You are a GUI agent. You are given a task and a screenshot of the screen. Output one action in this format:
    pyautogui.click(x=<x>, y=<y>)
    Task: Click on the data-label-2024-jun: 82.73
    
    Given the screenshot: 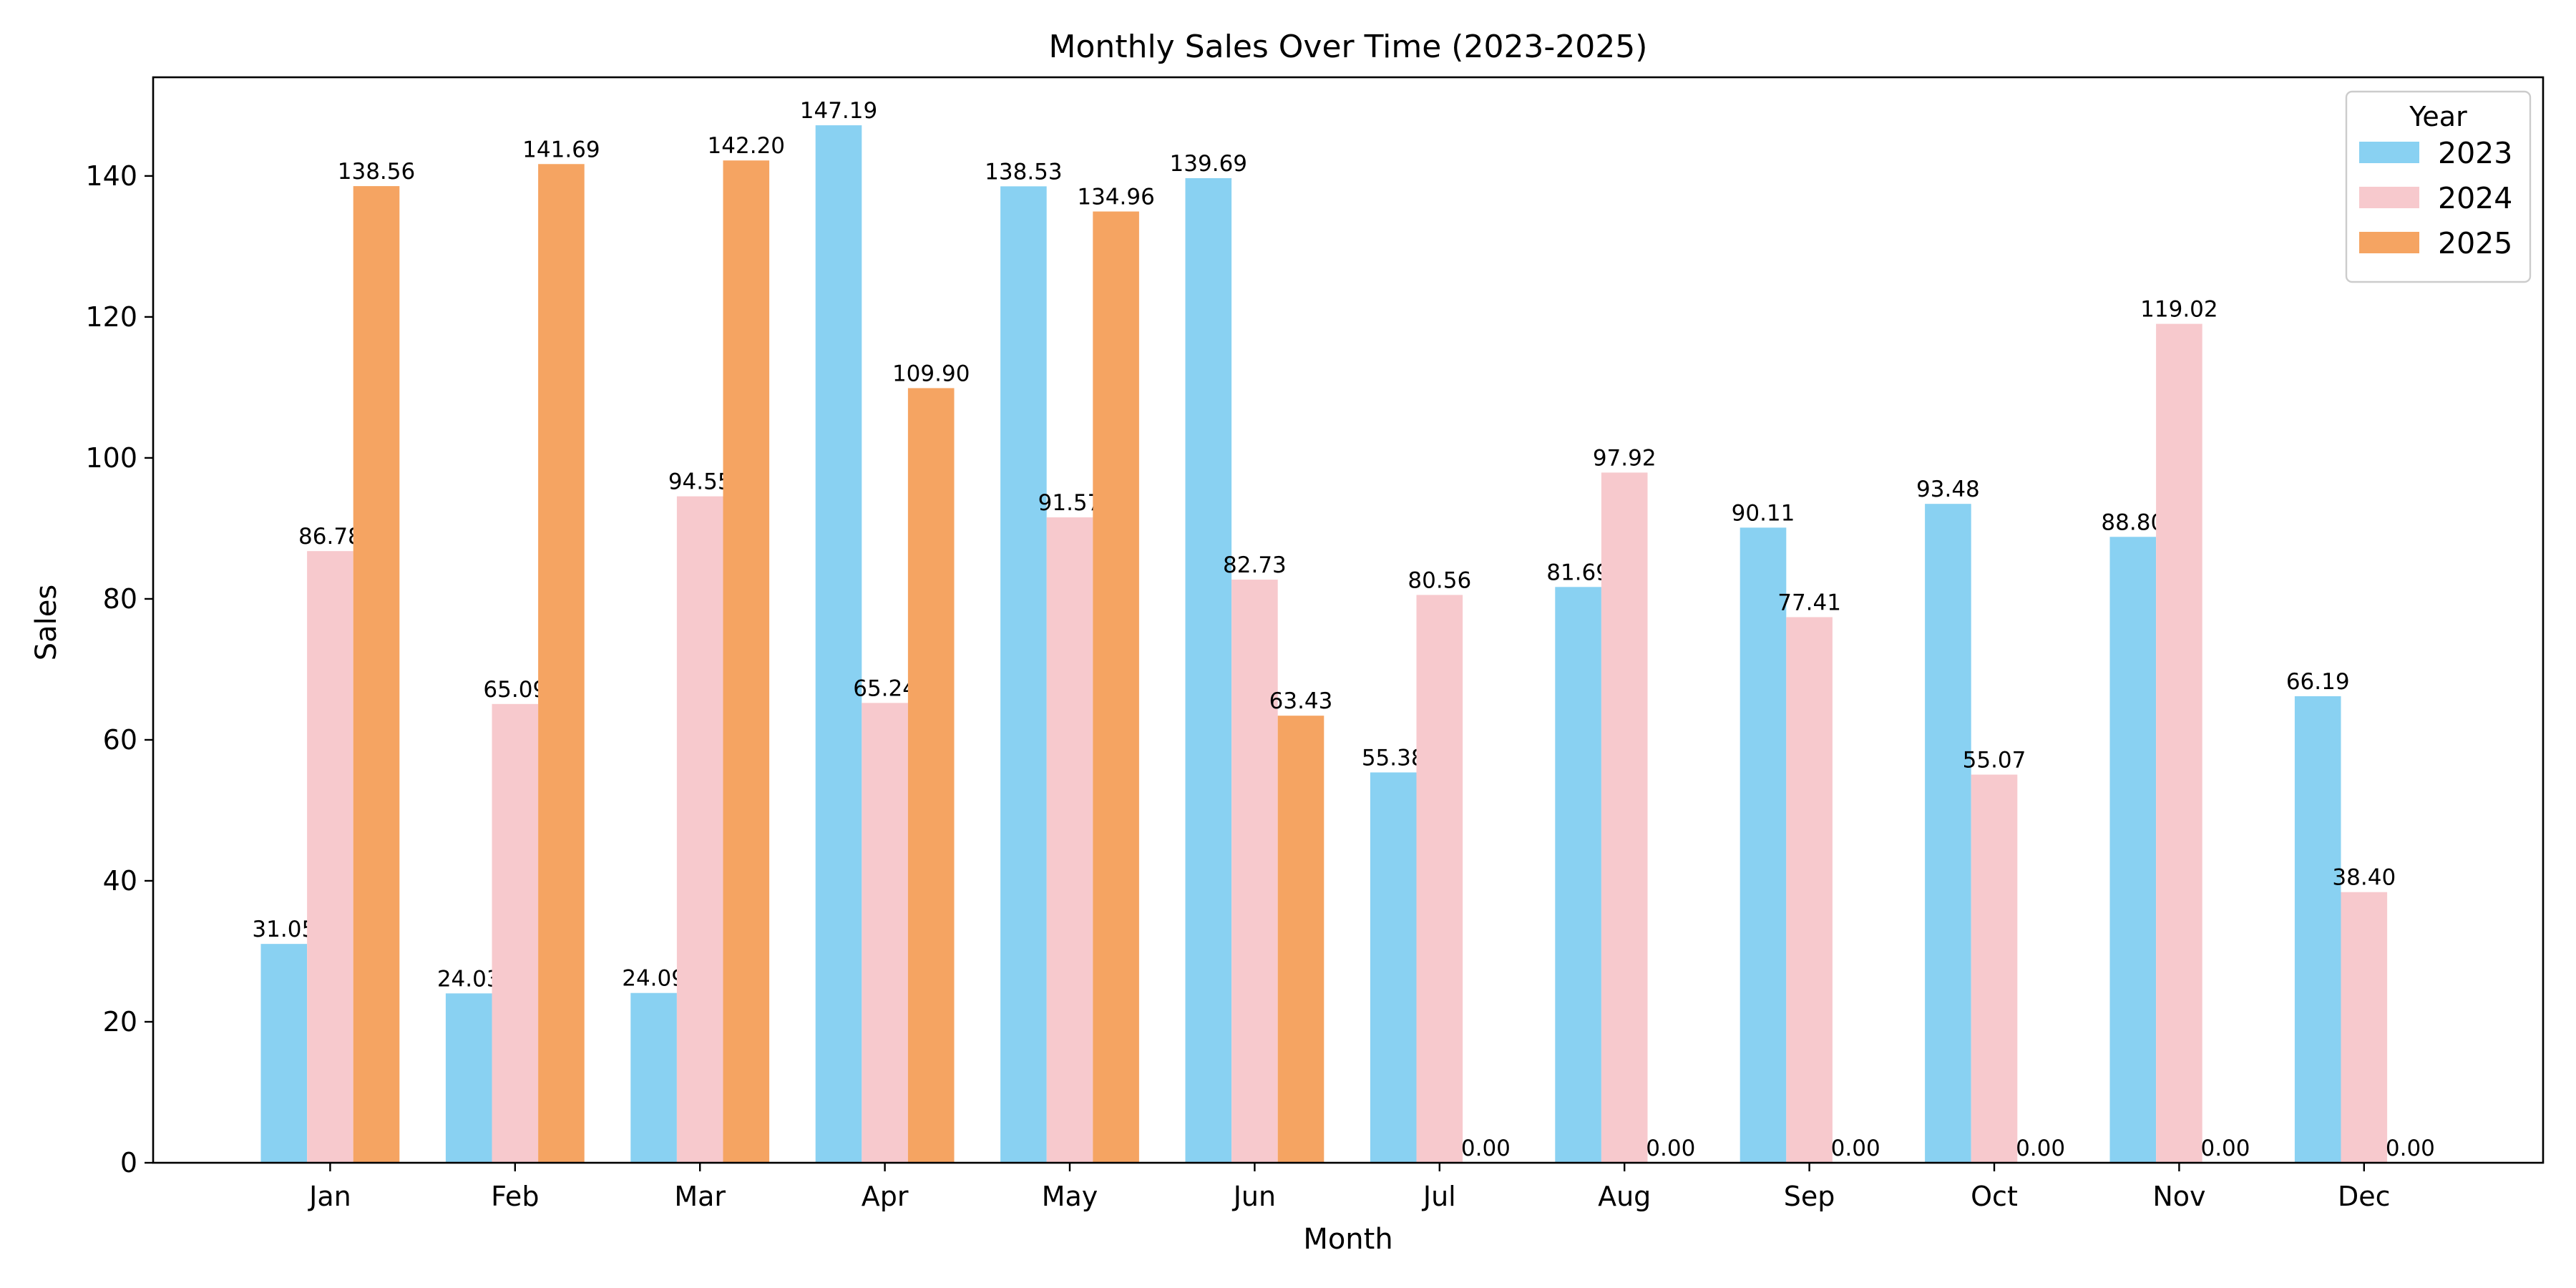 What is the action you would take?
    pyautogui.click(x=1255, y=565)
    